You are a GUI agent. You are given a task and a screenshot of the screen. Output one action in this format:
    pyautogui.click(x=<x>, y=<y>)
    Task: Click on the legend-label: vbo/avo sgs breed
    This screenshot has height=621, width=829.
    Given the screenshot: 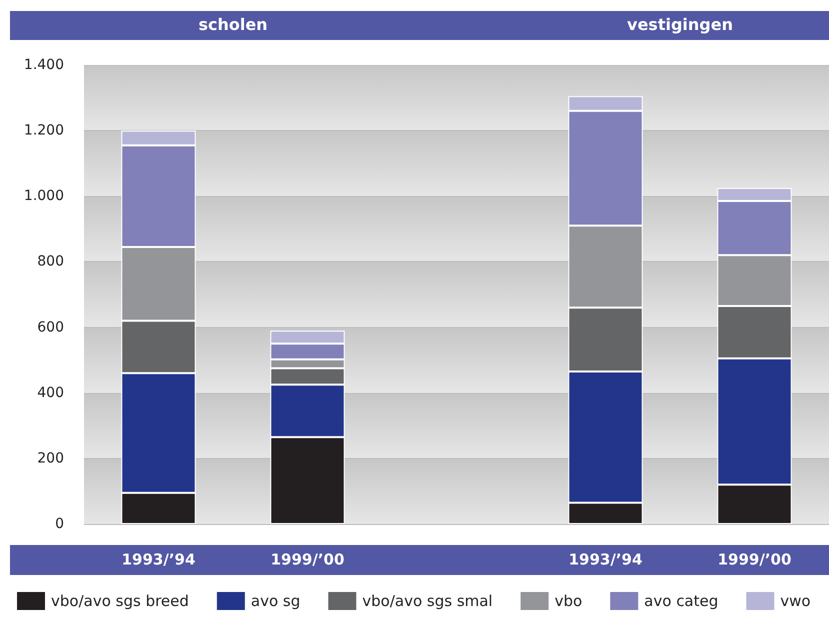 What is the action you would take?
    pyautogui.click(x=120, y=601)
    